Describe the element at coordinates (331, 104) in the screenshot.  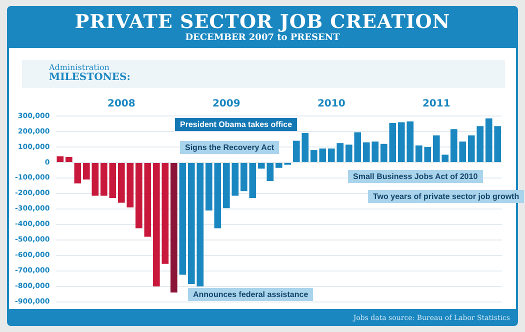
I see `x-tick-label: 2010` at that location.